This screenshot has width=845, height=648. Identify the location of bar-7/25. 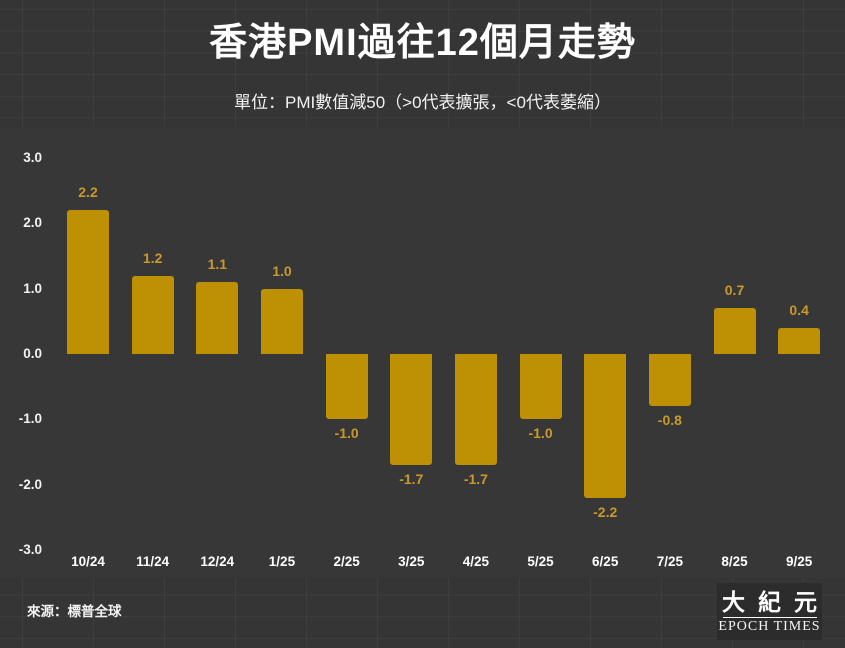
(669, 380).